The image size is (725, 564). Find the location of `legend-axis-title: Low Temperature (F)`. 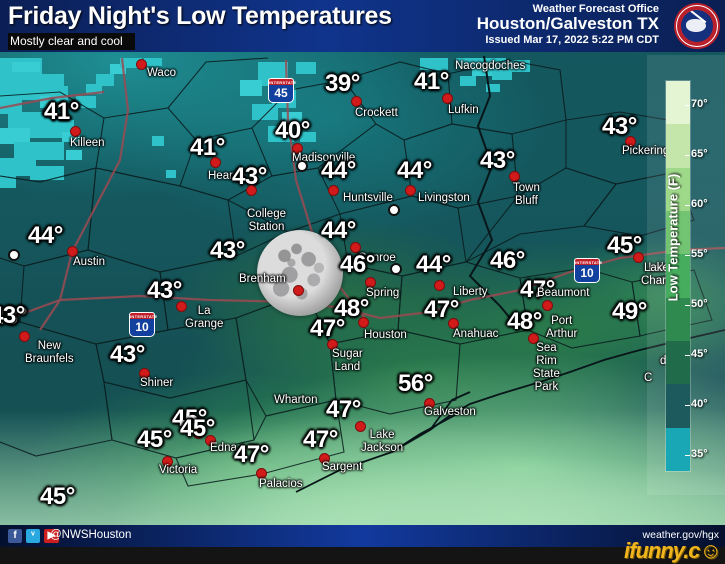

legend-axis-title: Low Temperature (F) is located at coordinates (673, 237).